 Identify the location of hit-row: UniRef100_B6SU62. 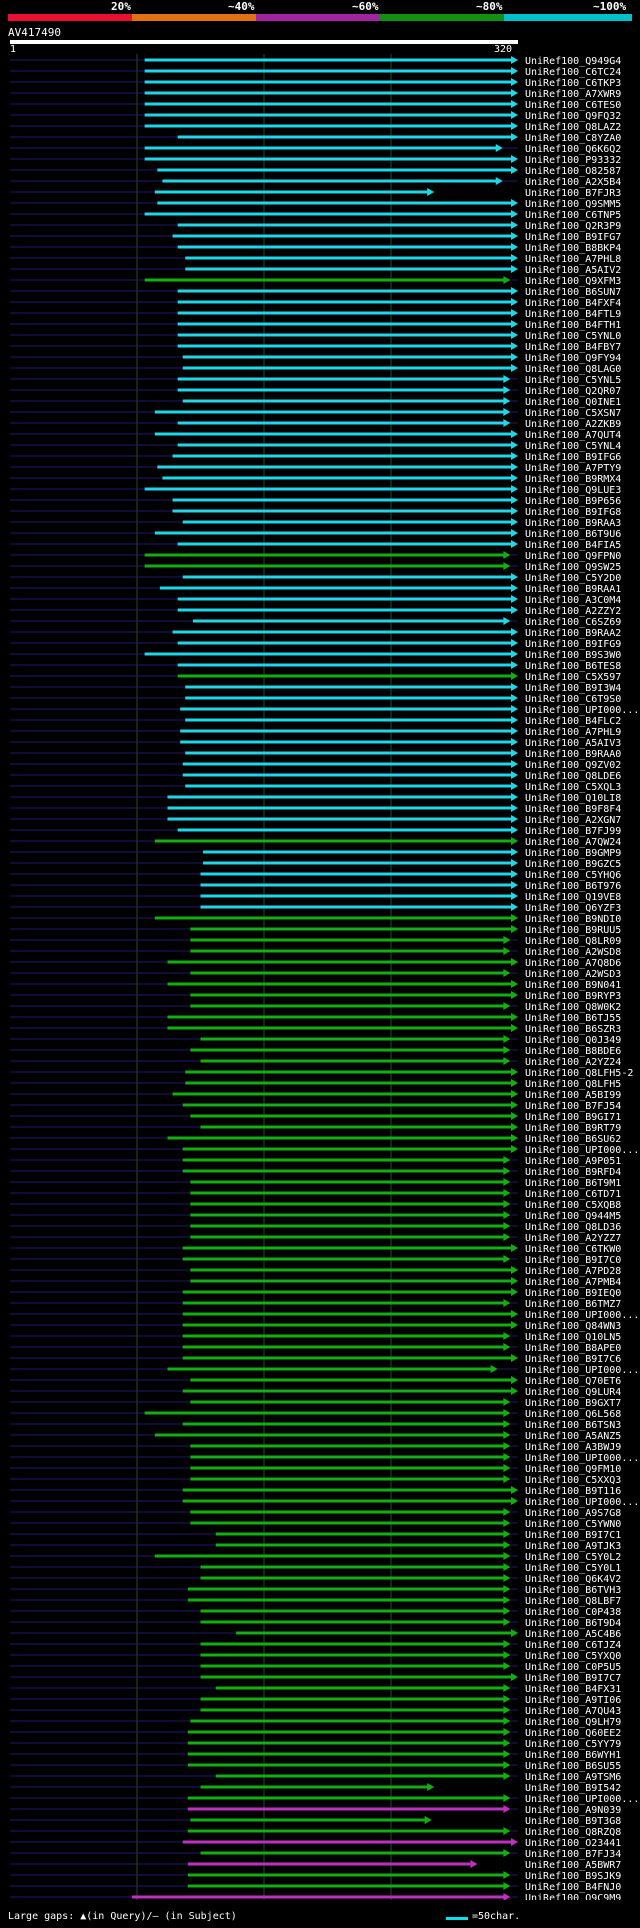
(315, 1139).